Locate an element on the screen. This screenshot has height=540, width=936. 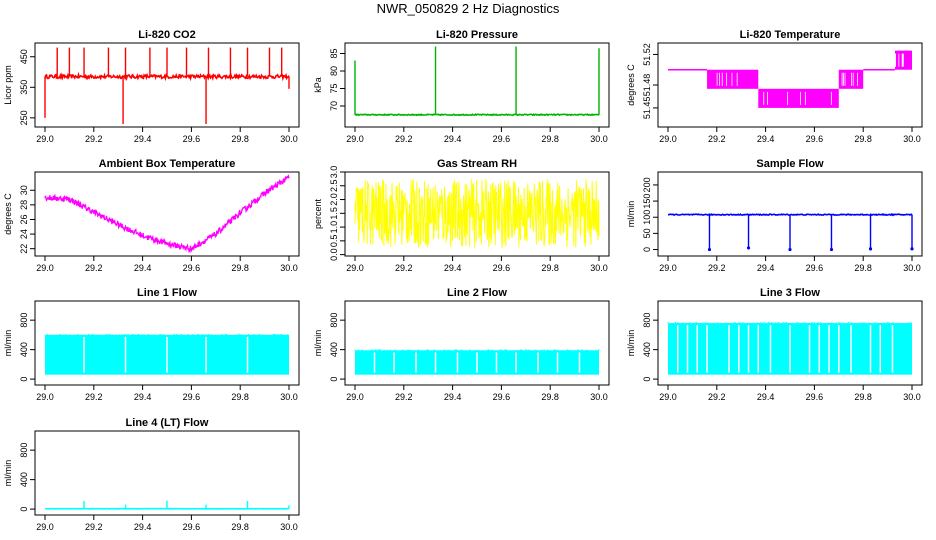
chart-title: Line 3 Flow is located at coordinates (790, 293).